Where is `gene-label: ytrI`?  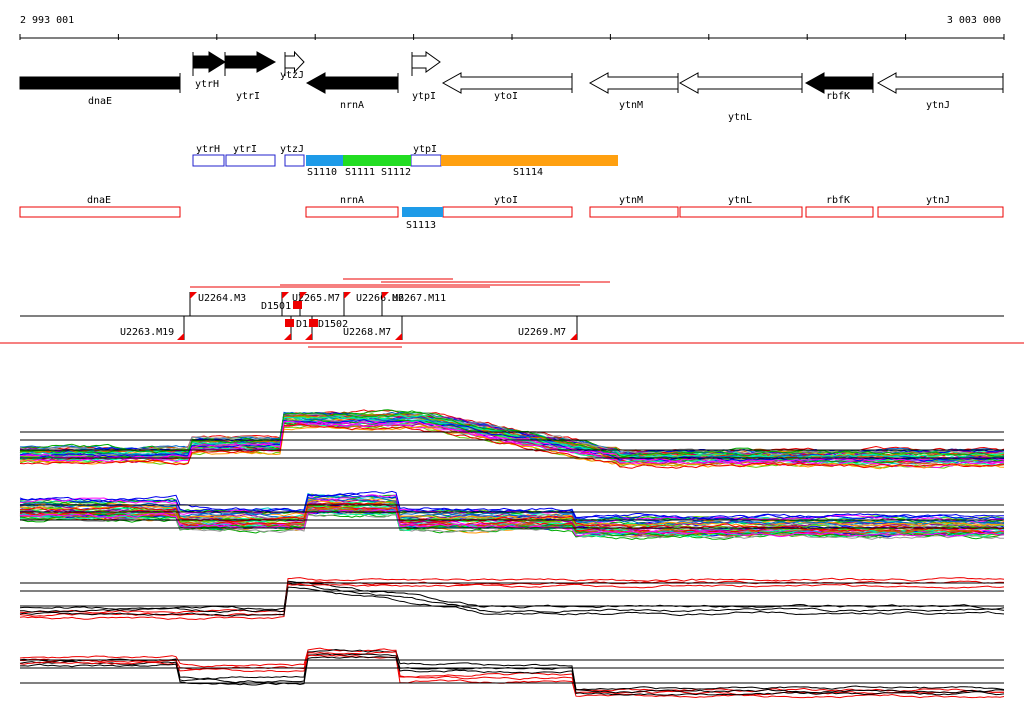
gene-label: ytrI is located at coordinates (248, 96).